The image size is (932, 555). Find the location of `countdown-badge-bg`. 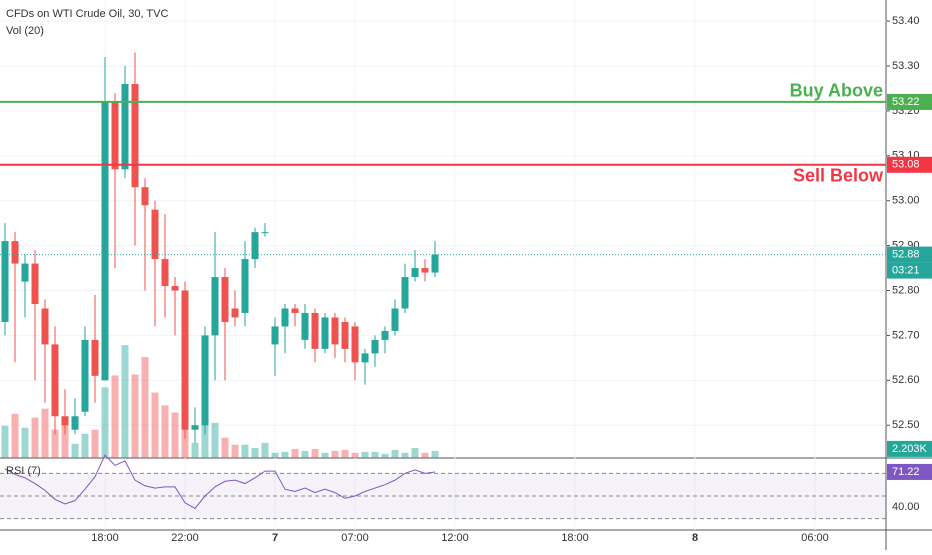

countdown-badge-bg is located at coordinates (909, 270).